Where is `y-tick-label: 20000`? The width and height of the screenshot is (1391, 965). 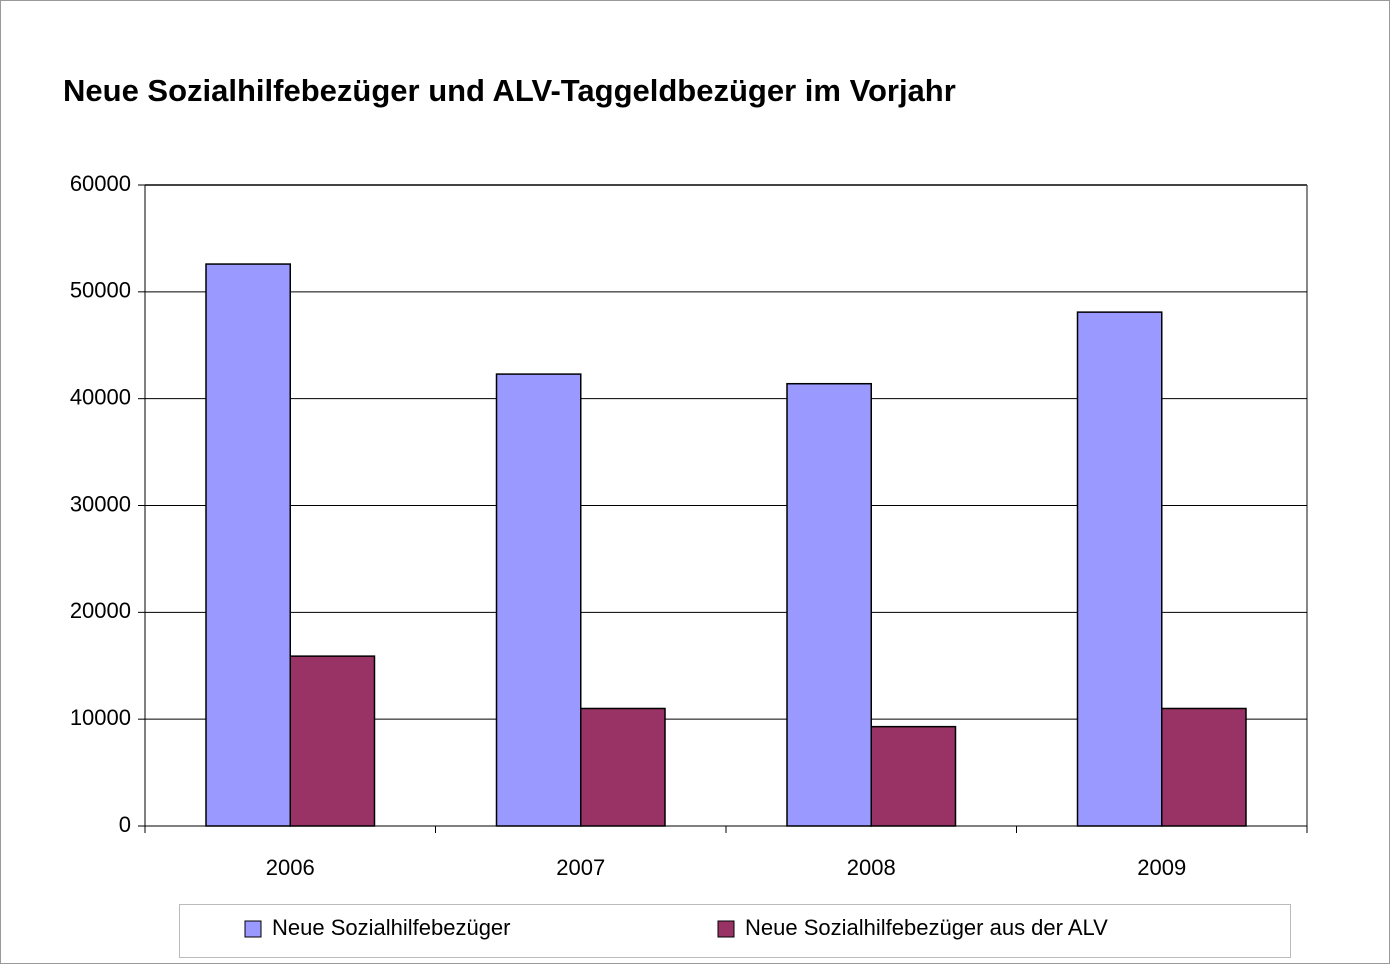 y-tick-label: 20000 is located at coordinates (100, 610).